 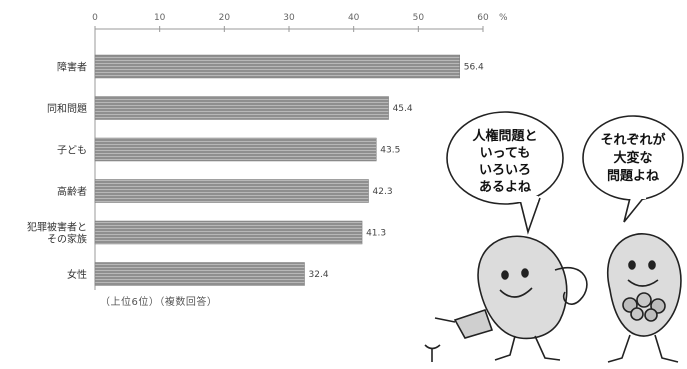 What do you see at coordinates (644, 298) in the screenshot?
I see `mascot-right-illustration` at bounding box center [644, 298].